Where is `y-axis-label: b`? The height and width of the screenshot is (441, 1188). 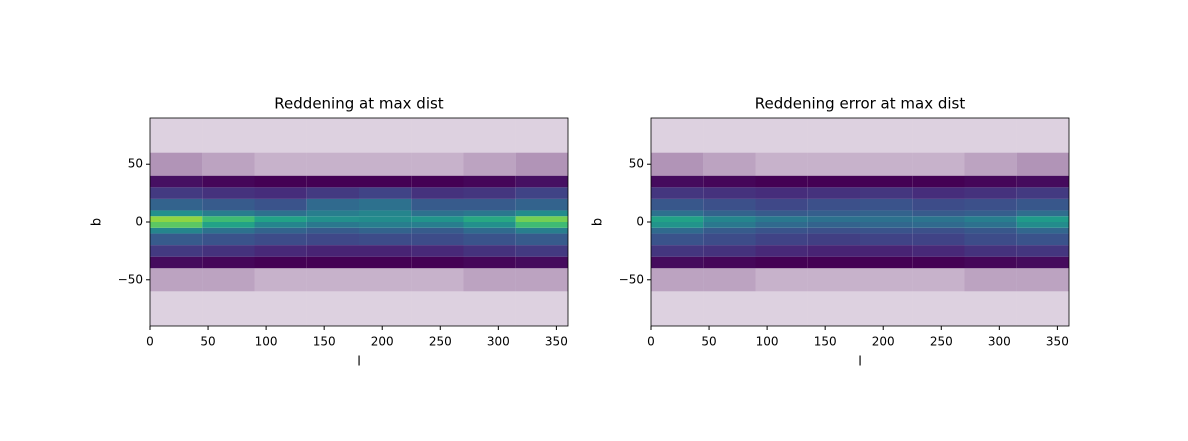 y-axis-label: b is located at coordinates (97, 222).